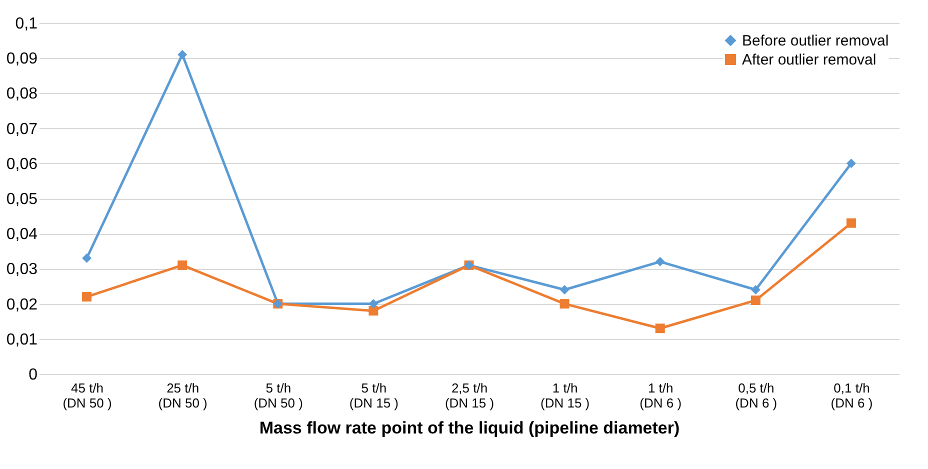 This screenshot has width=928, height=469. What do you see at coordinates (87, 395) in the screenshot?
I see `x-tick-label: 45 t/h (DN 50 )` at bounding box center [87, 395].